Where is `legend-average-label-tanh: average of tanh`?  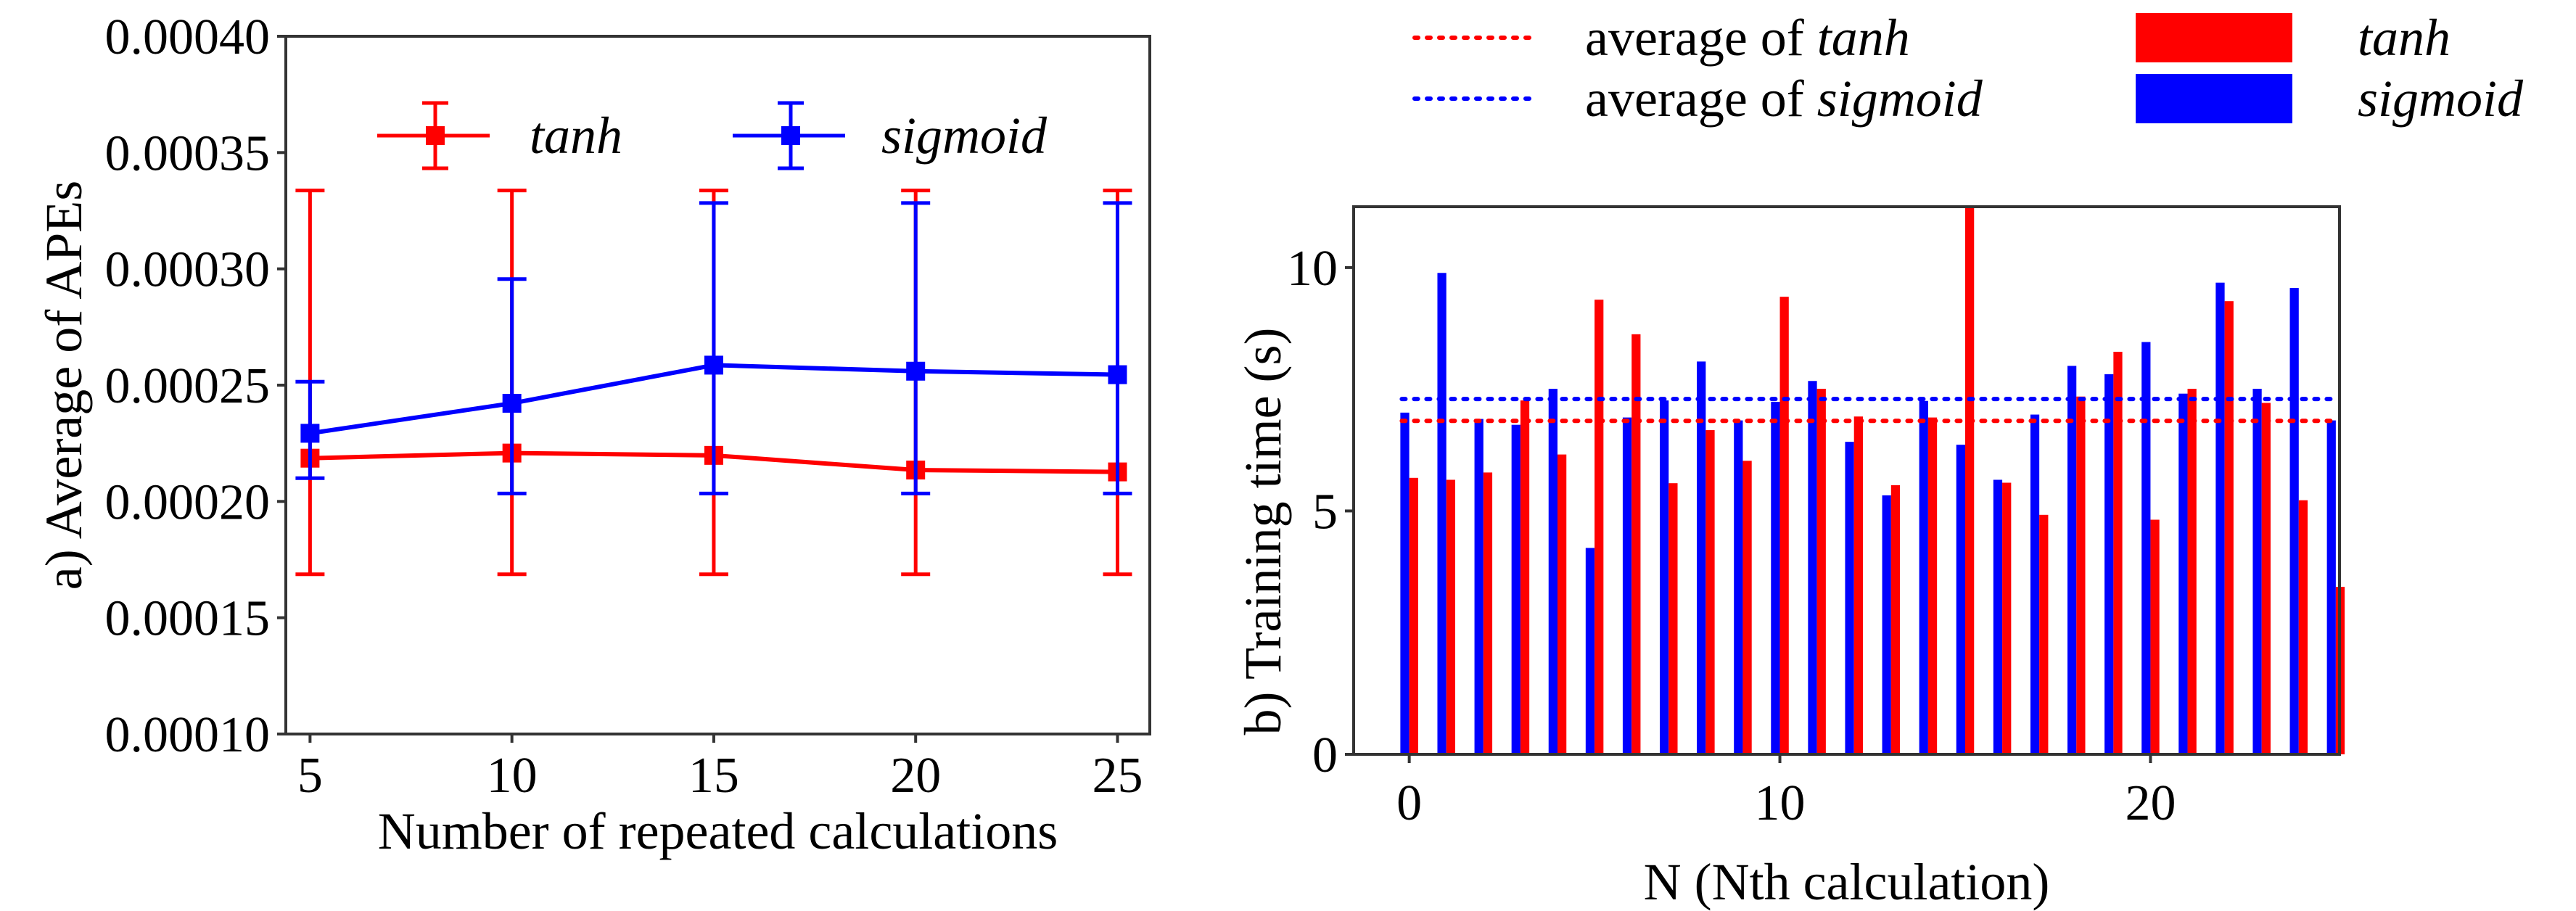
legend-average-label-tanh: average of tanh is located at coordinates (1747, 38).